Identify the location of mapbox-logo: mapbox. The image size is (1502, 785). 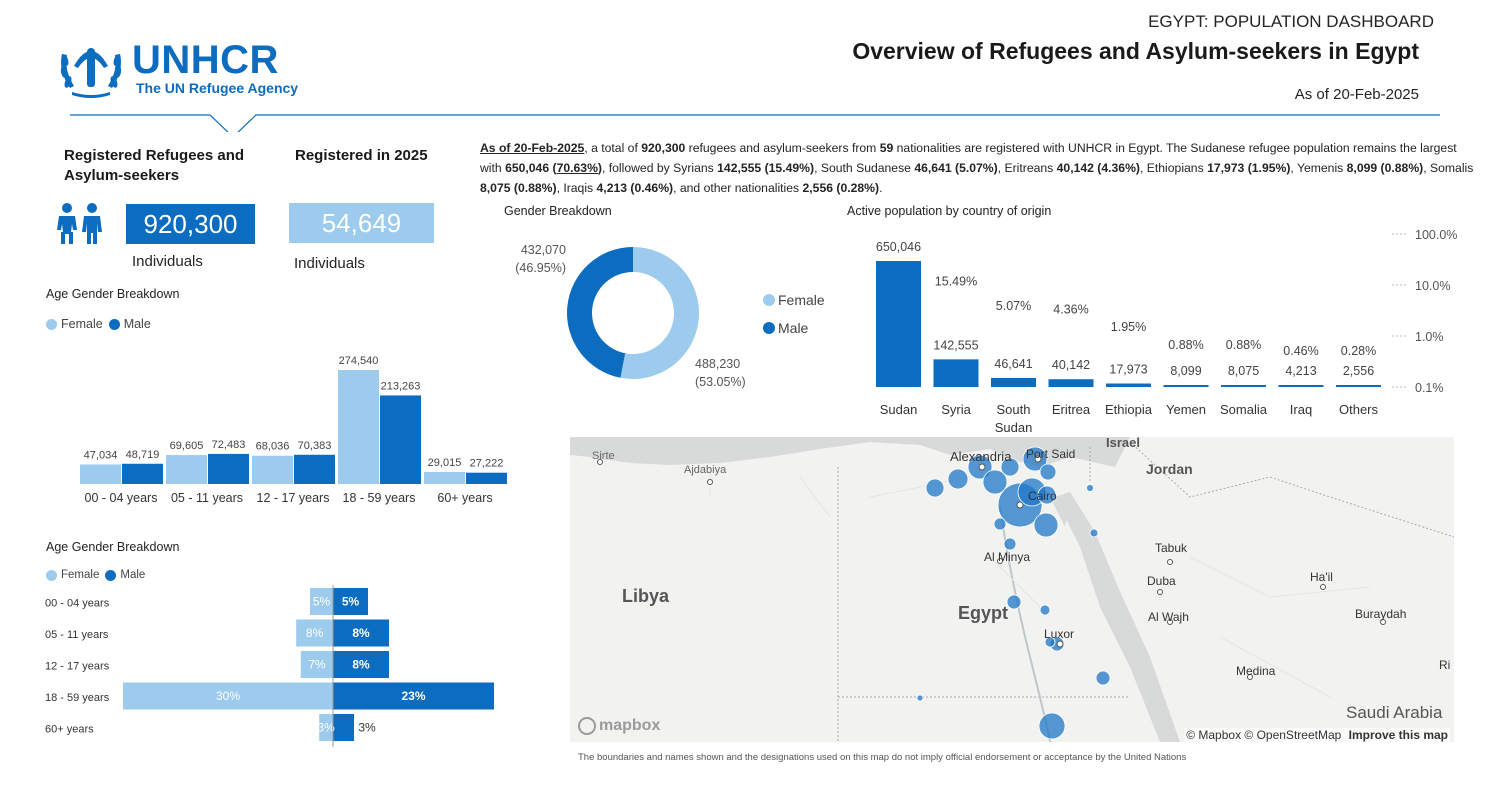
(619, 726).